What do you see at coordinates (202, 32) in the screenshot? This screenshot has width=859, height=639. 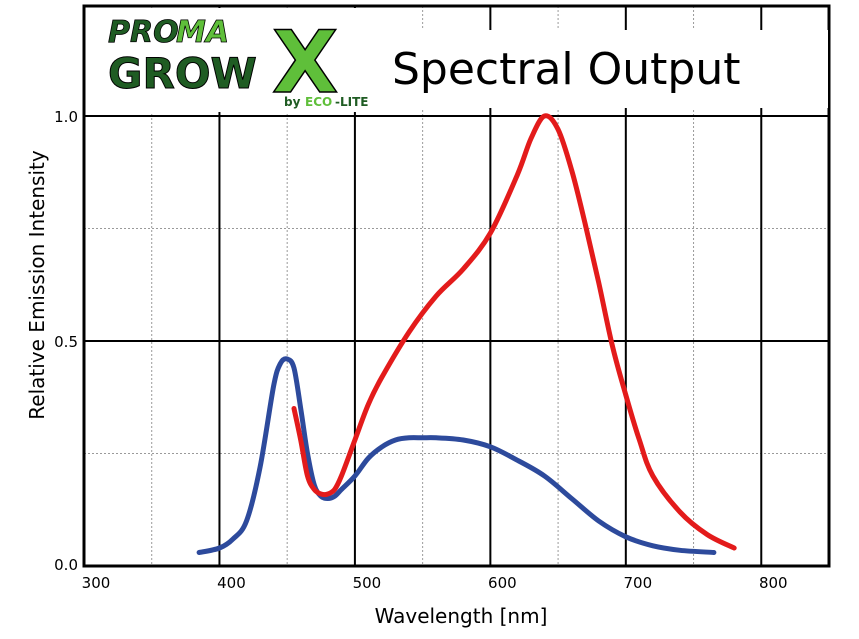 I see `logo-max-text: MA` at bounding box center [202, 32].